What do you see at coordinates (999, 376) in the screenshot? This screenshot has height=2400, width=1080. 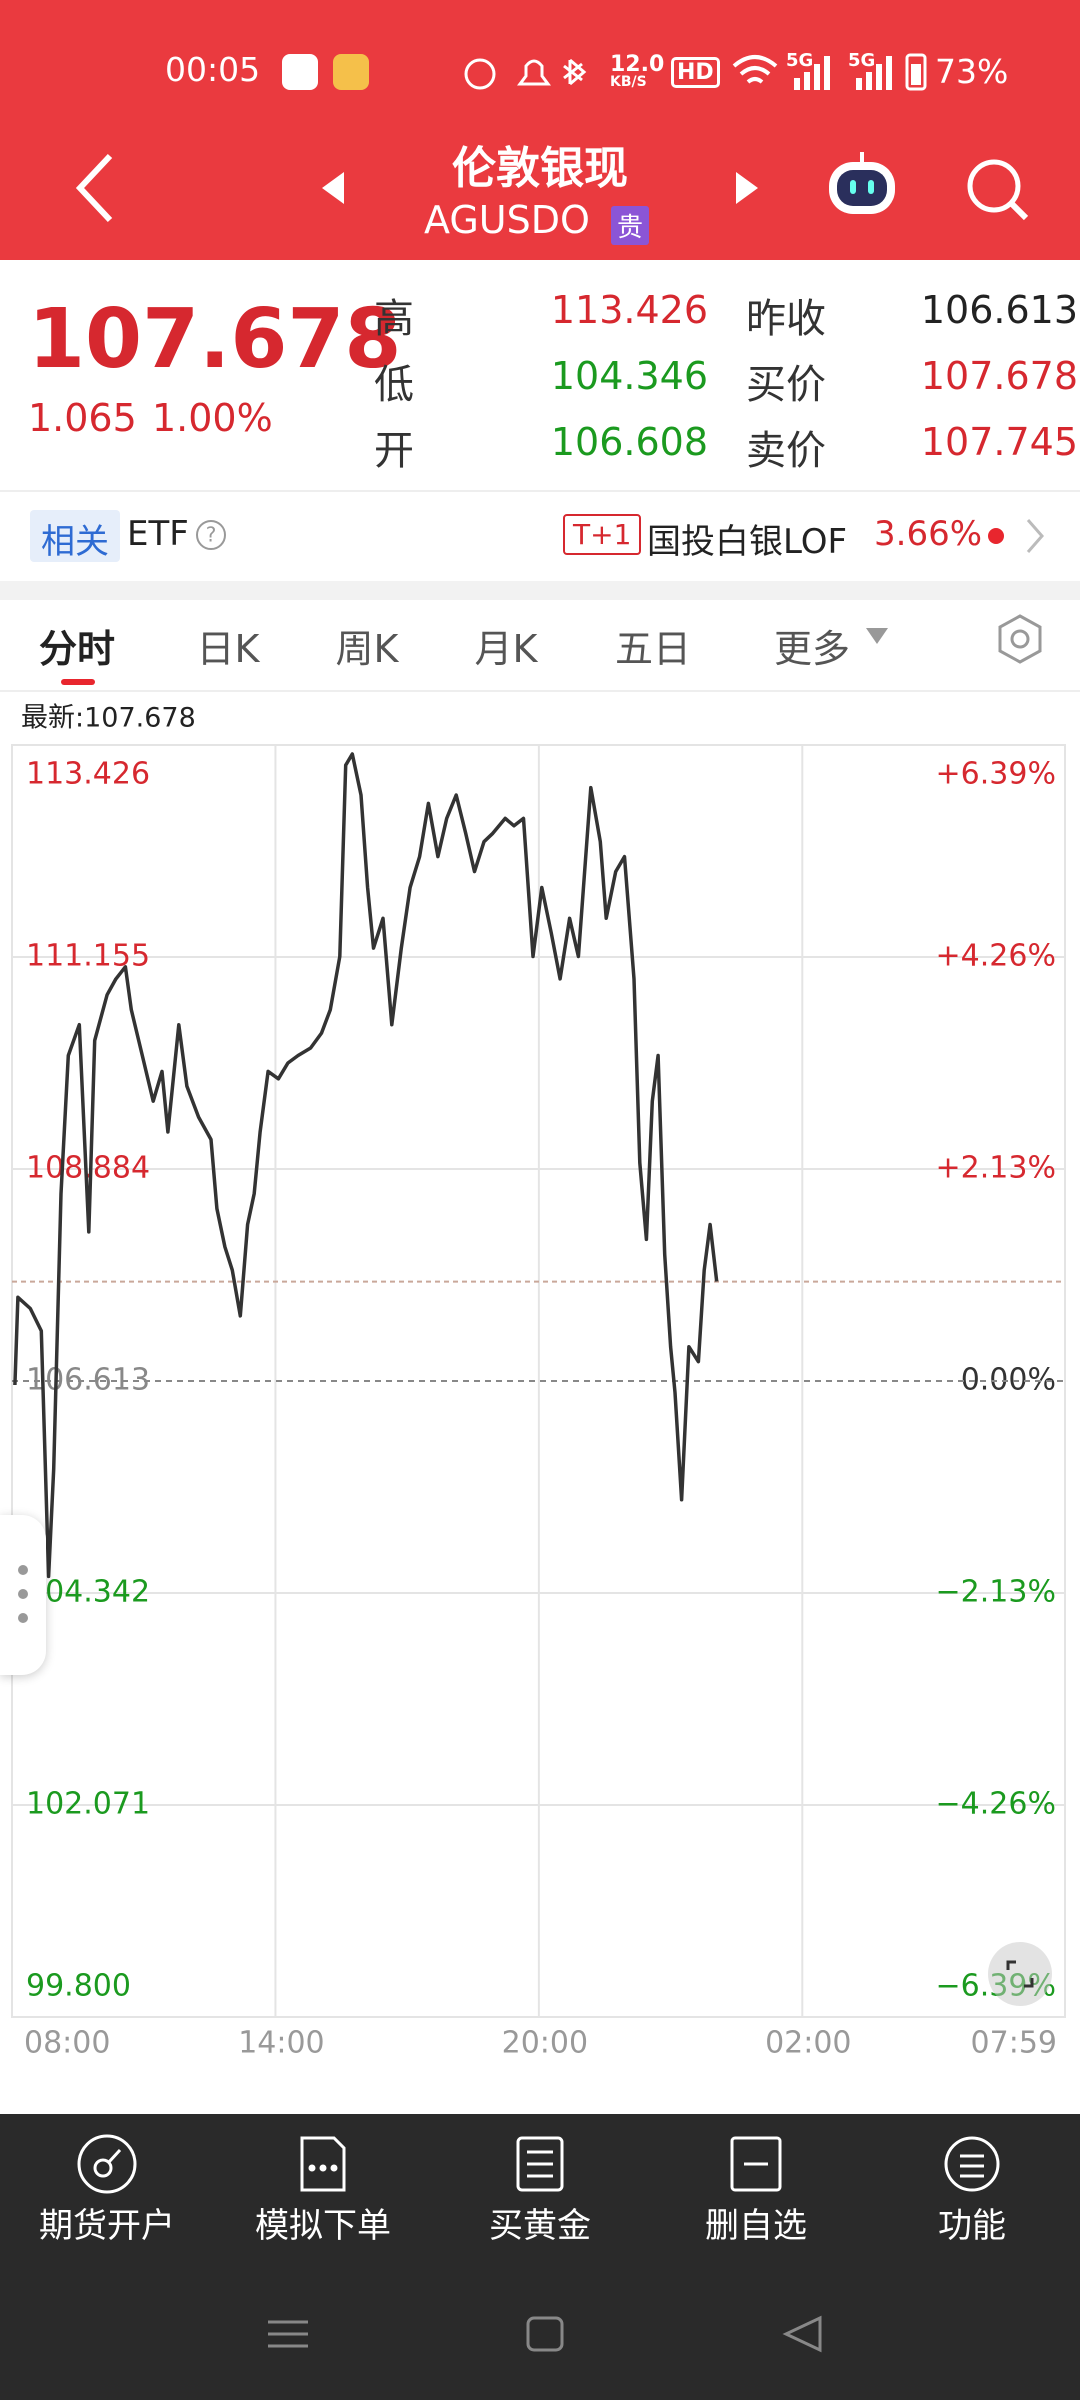 I see `field-value: 107.678` at bounding box center [999, 376].